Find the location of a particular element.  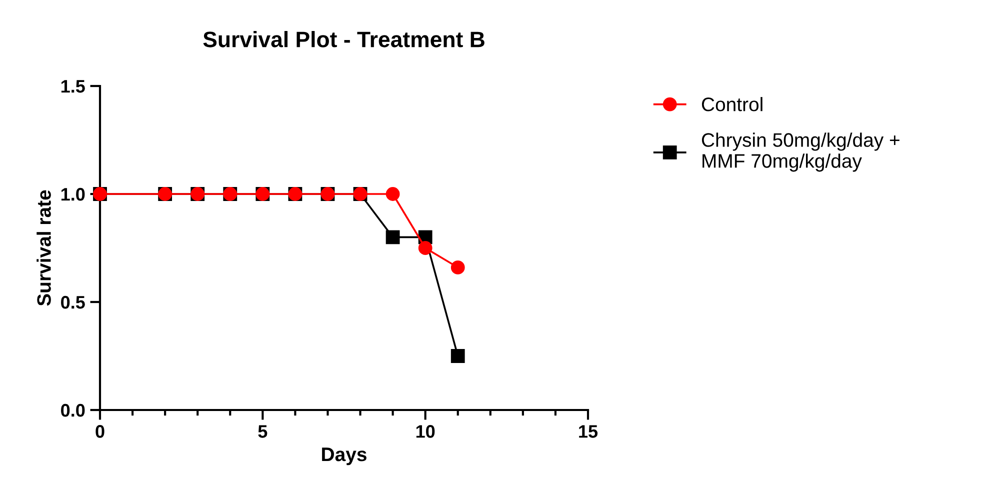

y-tick-label: 1.0 is located at coordinates (73, 194).